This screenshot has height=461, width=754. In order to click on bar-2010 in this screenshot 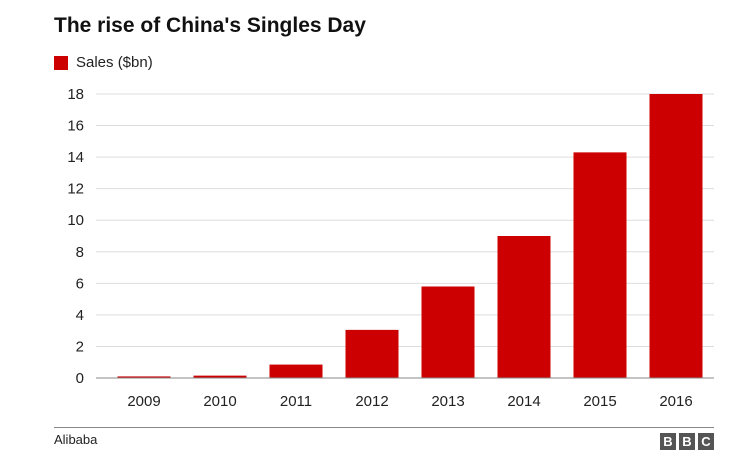, I will do `click(220, 376)`.